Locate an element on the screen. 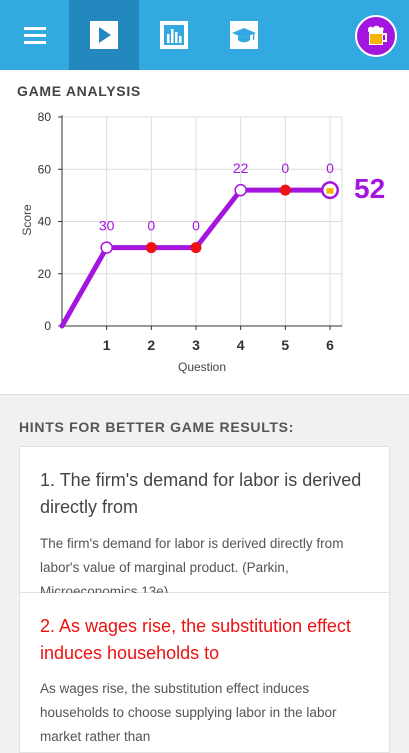 The image size is (409, 753). x-tick-label: 2 is located at coordinates (151, 345).